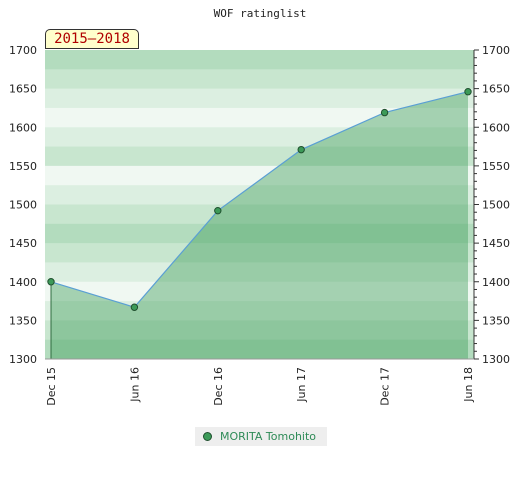  I want to click on y-tick-label-left: 1650, so click(23, 89).